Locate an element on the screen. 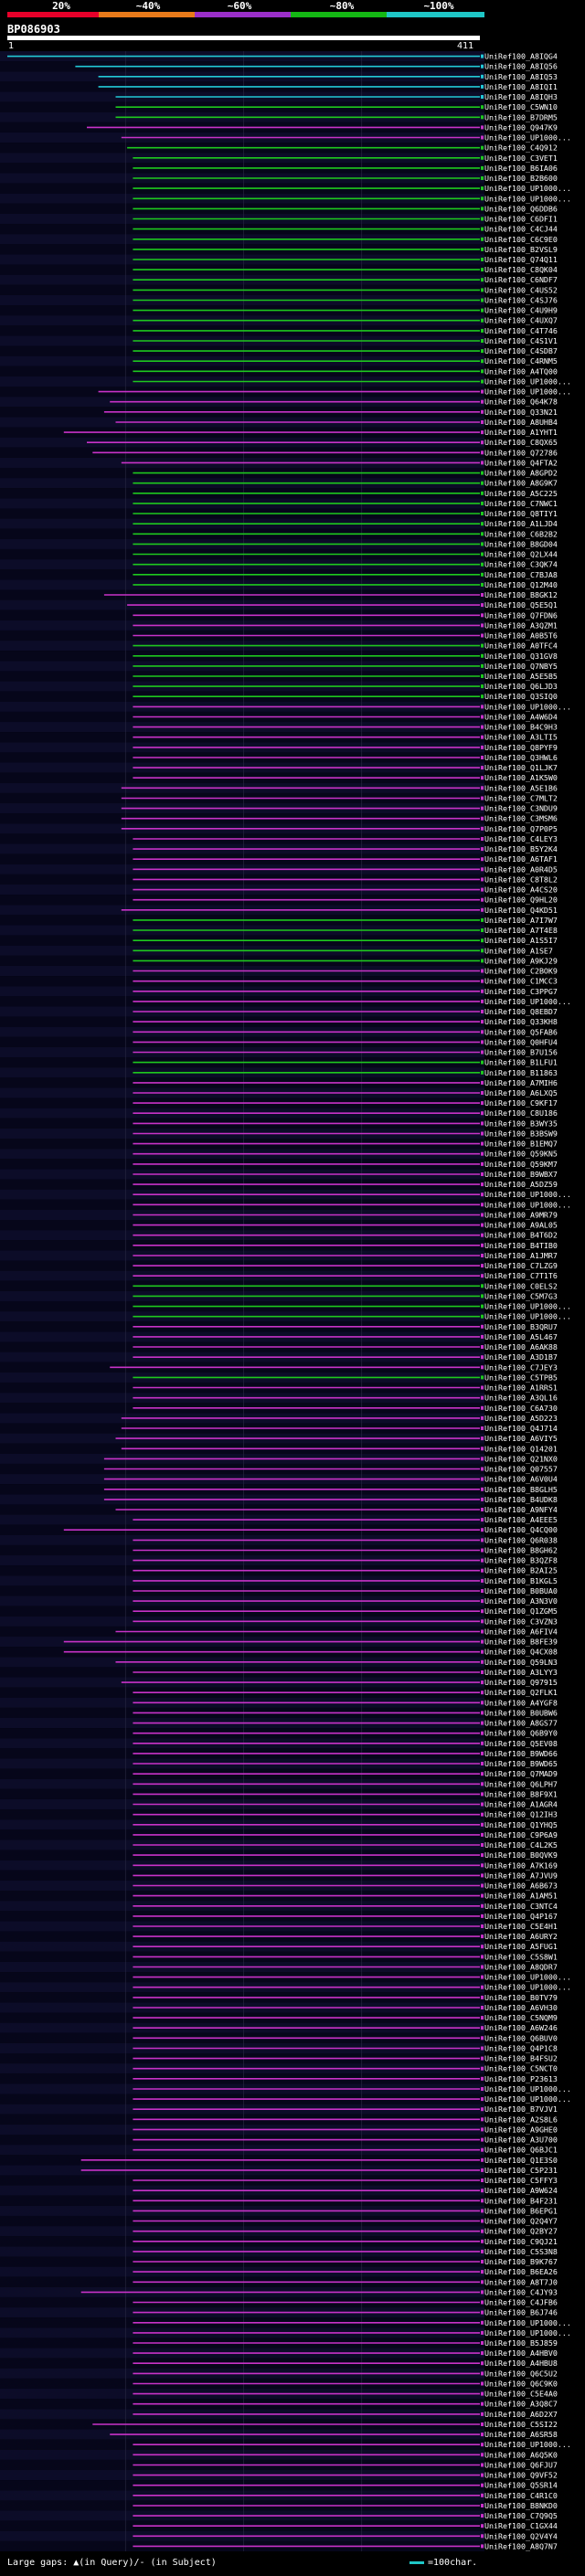 This screenshot has height=2576, width=585. hit-row: UniRef100_C4Q912 is located at coordinates (343, 148).